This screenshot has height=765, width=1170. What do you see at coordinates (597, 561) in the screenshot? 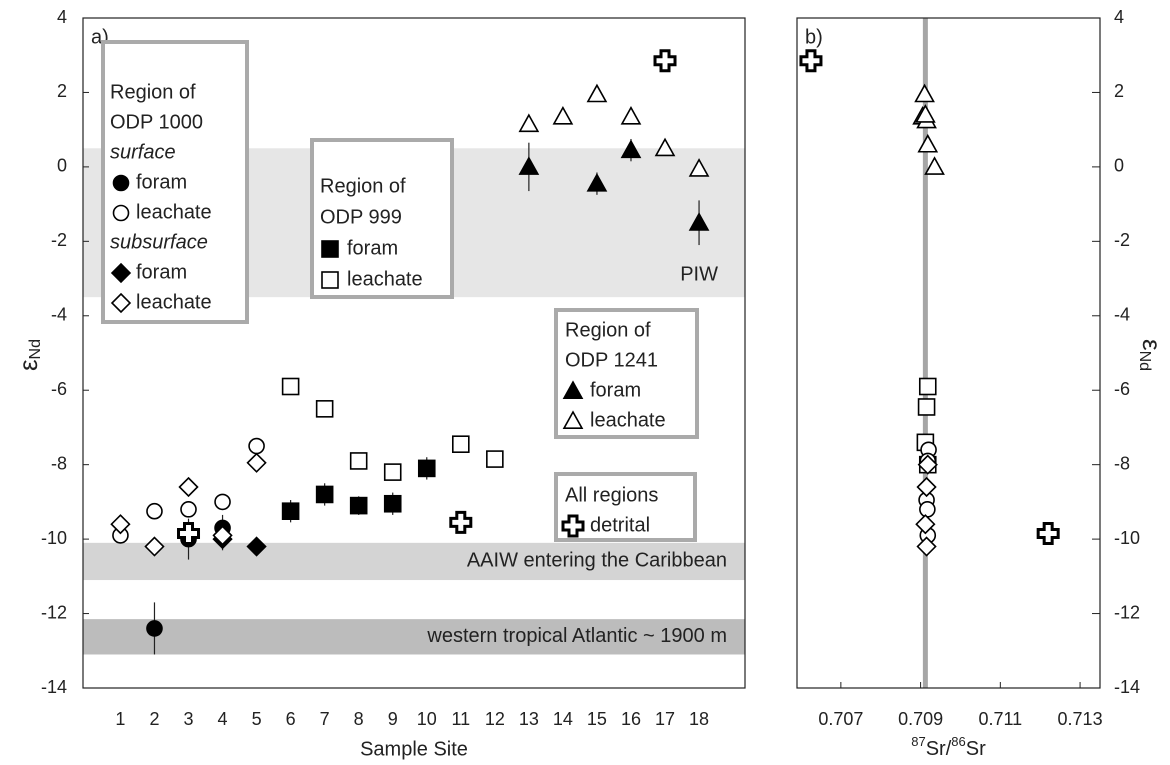
I see `band-label: AAIW entering the Caribbean` at bounding box center [597, 561].